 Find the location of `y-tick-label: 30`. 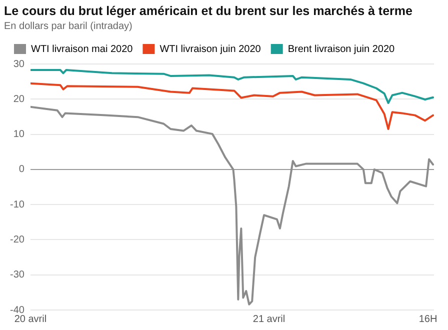

y-tick-label: 30 is located at coordinates (19, 64).